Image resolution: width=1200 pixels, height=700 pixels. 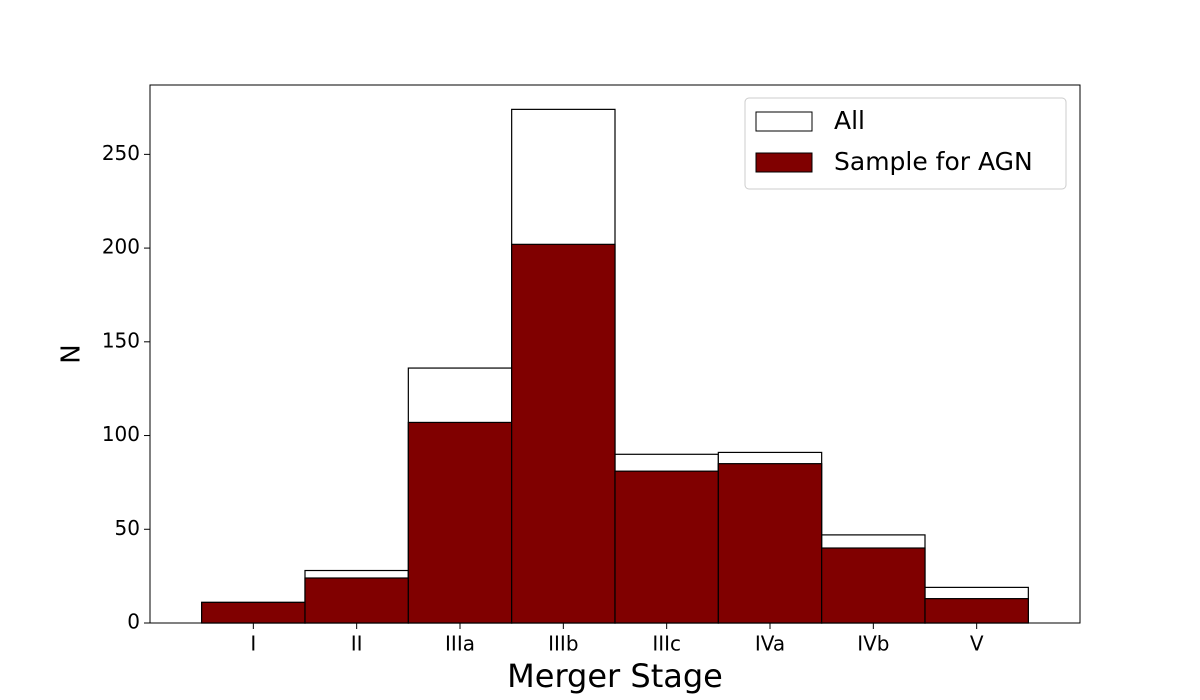 What do you see at coordinates (933, 161) in the screenshot?
I see `legend-label: Sample for AGN` at bounding box center [933, 161].